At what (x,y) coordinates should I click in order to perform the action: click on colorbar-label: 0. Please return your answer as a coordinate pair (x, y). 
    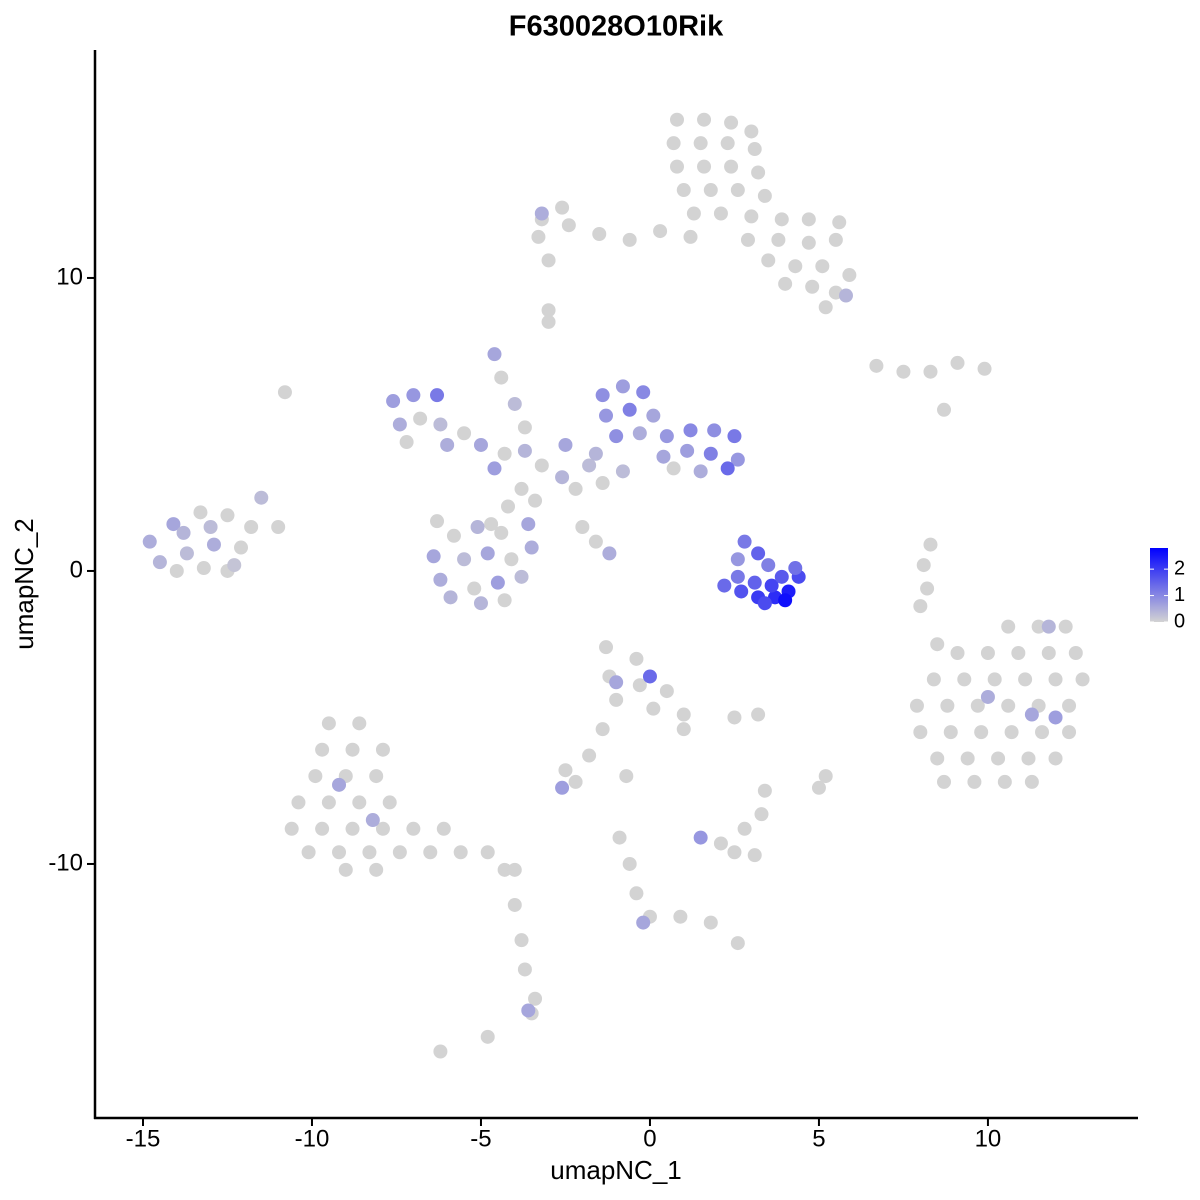
    Looking at the image, I should click on (1179, 621).